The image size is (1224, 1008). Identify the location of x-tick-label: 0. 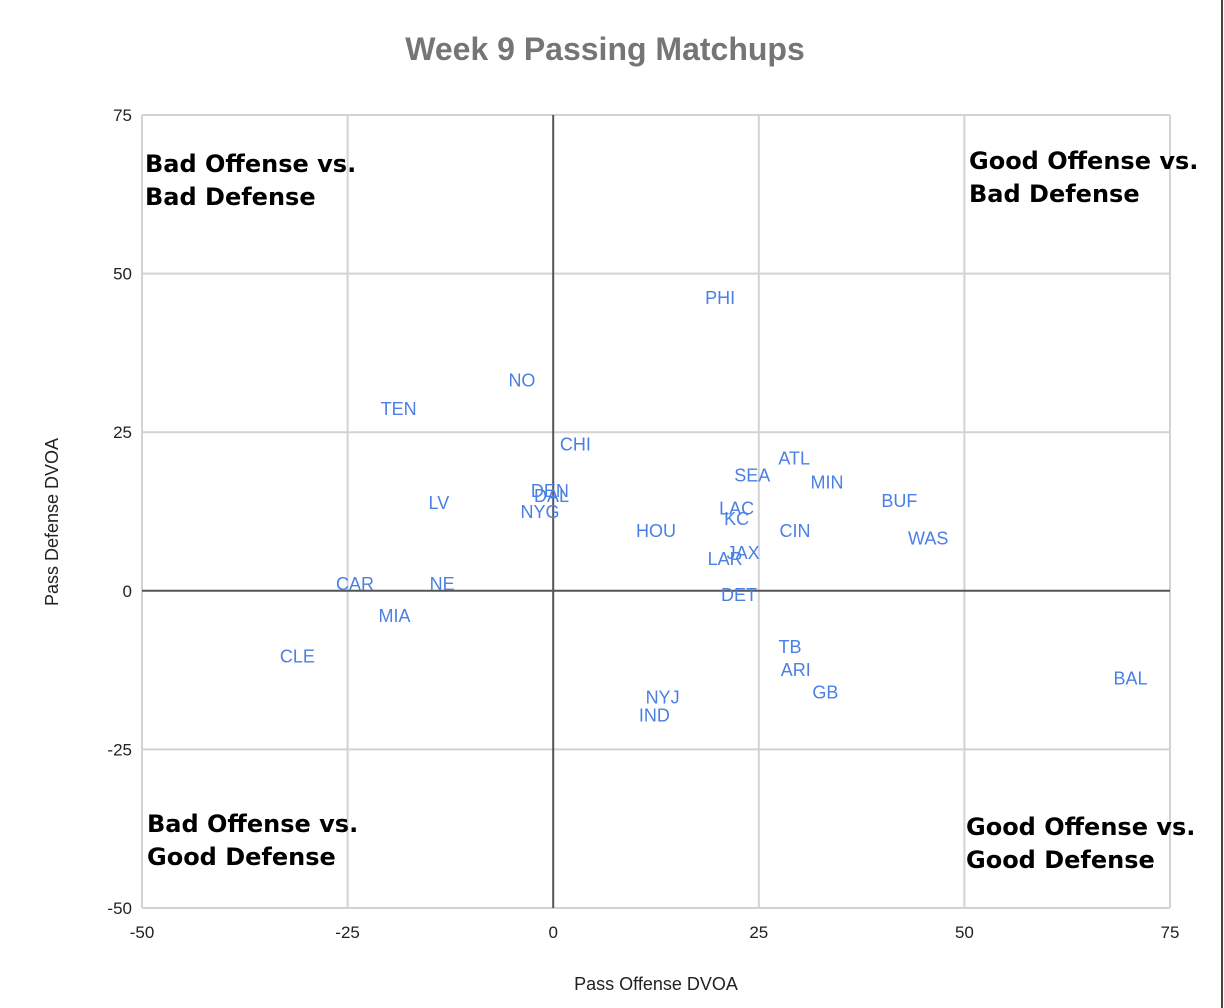
(552, 932).